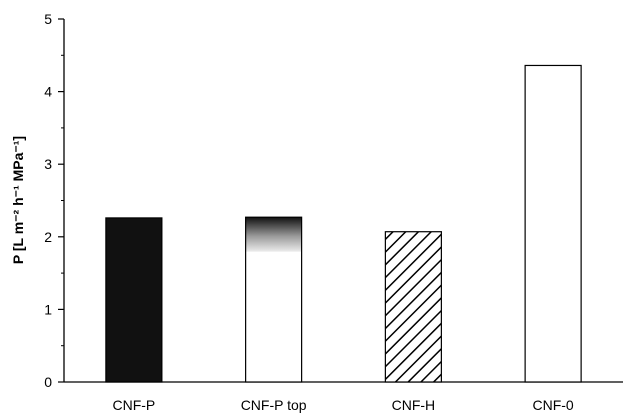  I want to click on bar-cnf-h, so click(413, 307).